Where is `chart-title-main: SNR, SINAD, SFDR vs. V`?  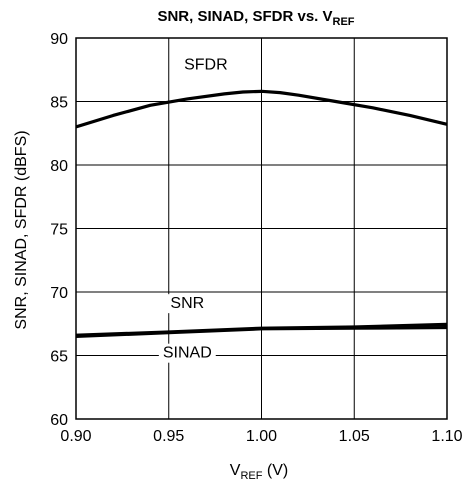 chart-title-main: SNR, SINAD, SFDR vs. V is located at coordinates (244, 16).